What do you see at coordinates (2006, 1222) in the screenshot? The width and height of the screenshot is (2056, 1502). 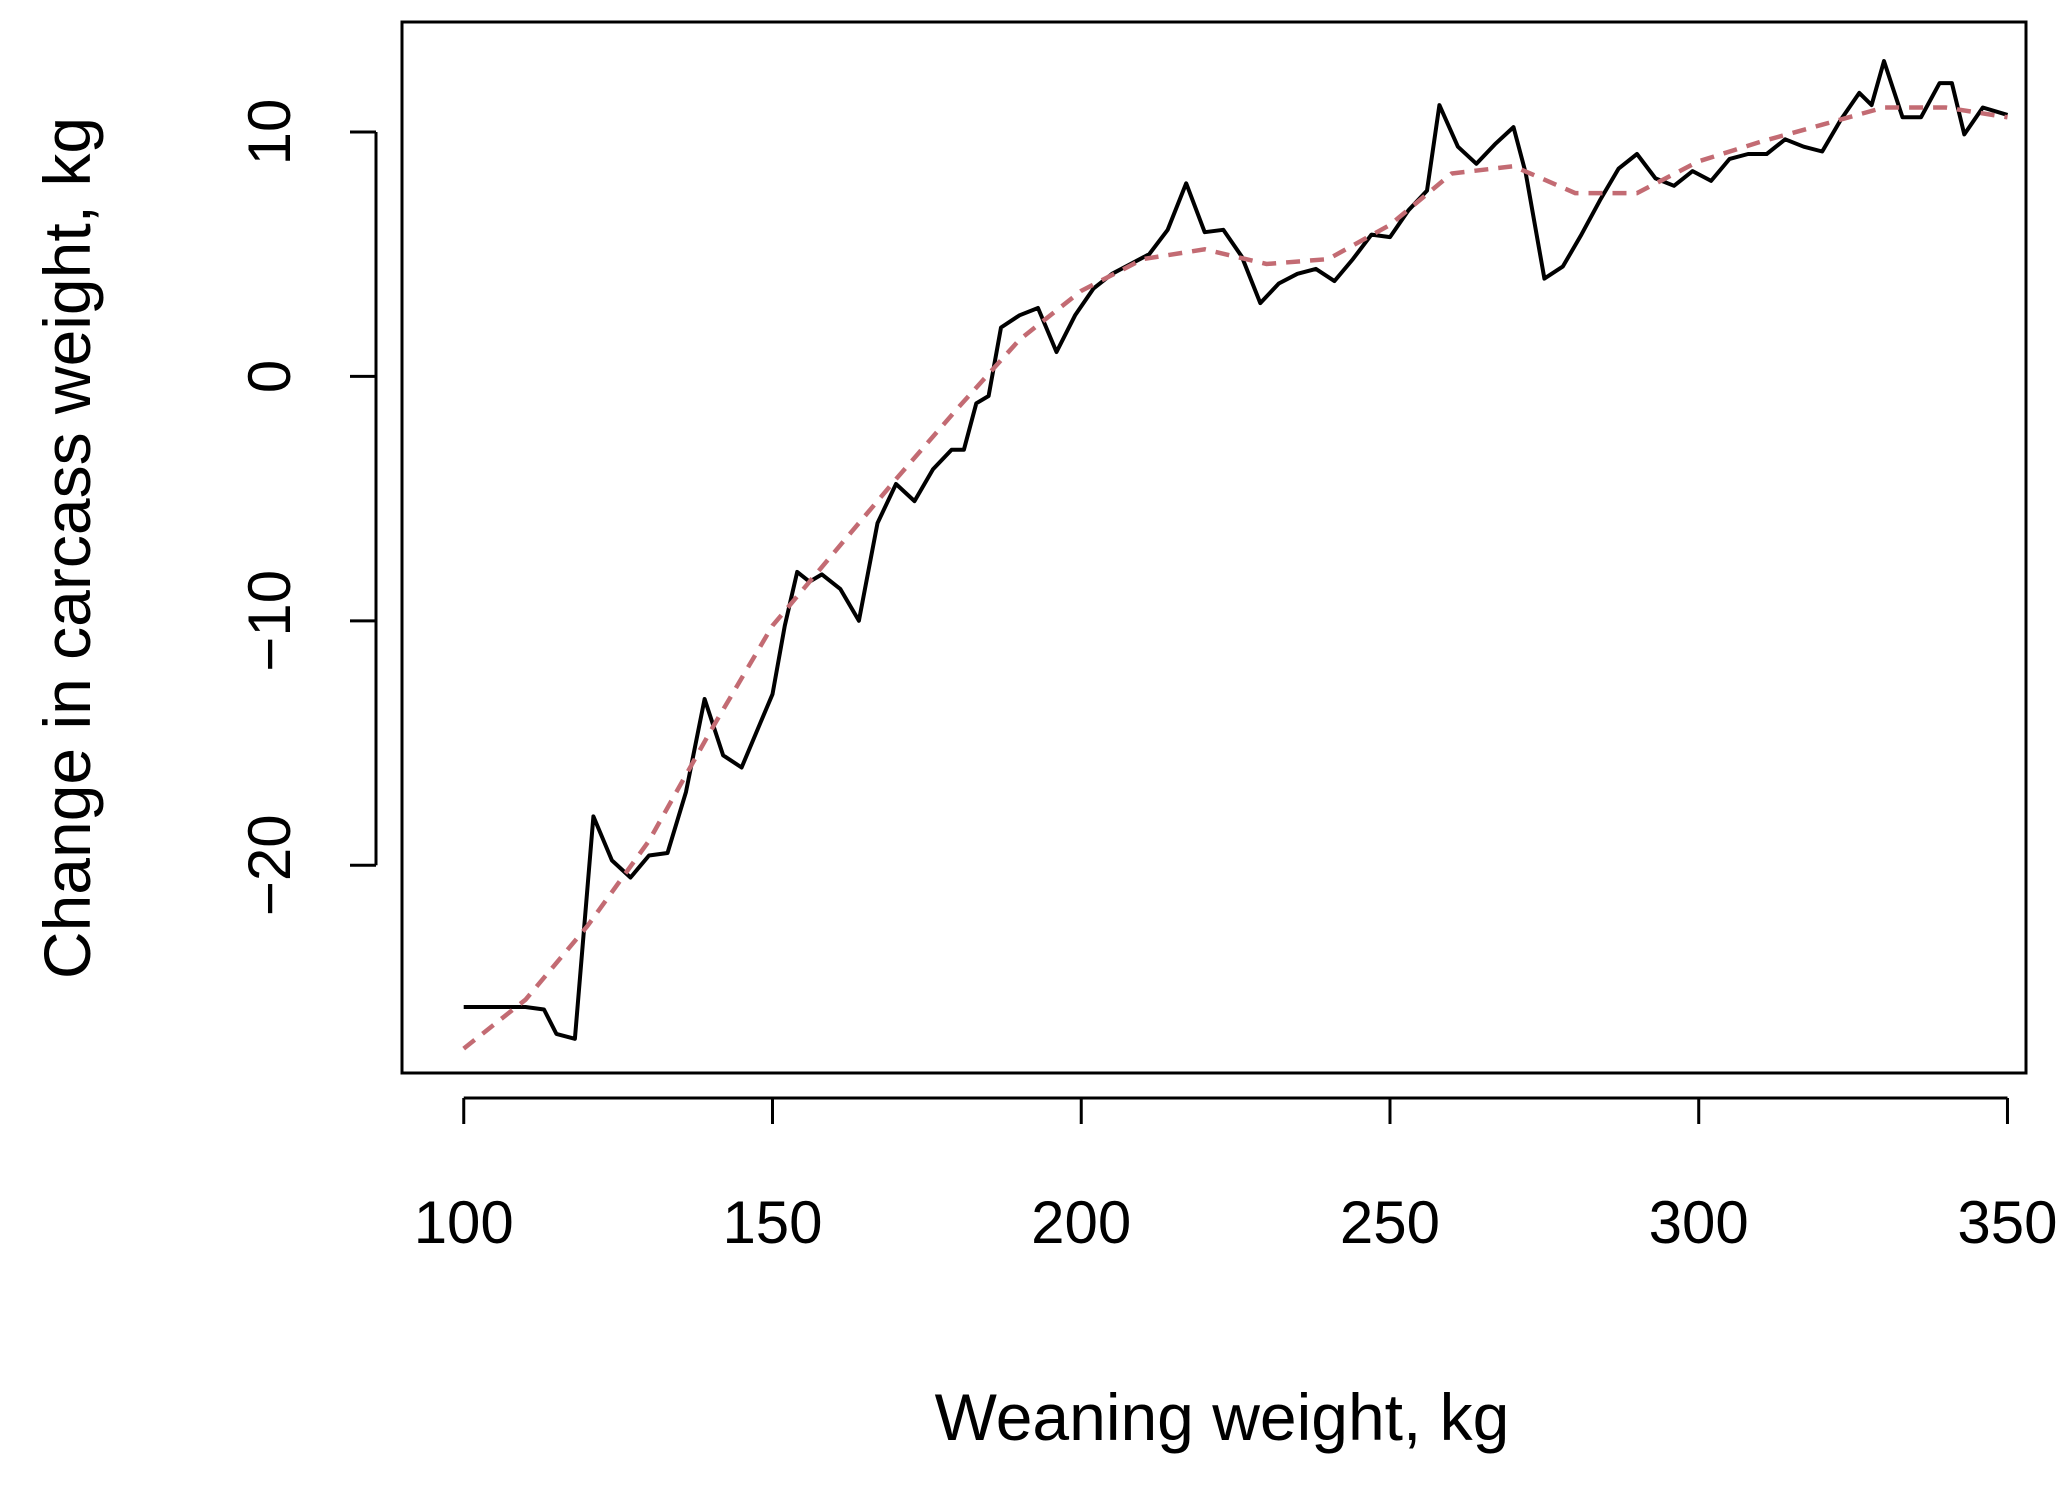 I see `x-tick-label: 350` at bounding box center [2006, 1222].